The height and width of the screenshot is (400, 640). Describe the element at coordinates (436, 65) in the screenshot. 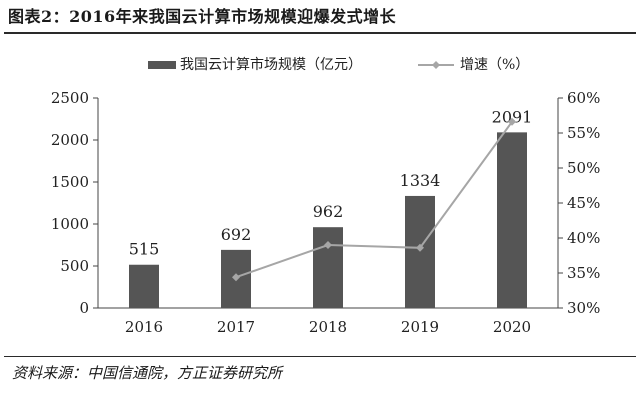

I see `legend-line-marker` at that location.